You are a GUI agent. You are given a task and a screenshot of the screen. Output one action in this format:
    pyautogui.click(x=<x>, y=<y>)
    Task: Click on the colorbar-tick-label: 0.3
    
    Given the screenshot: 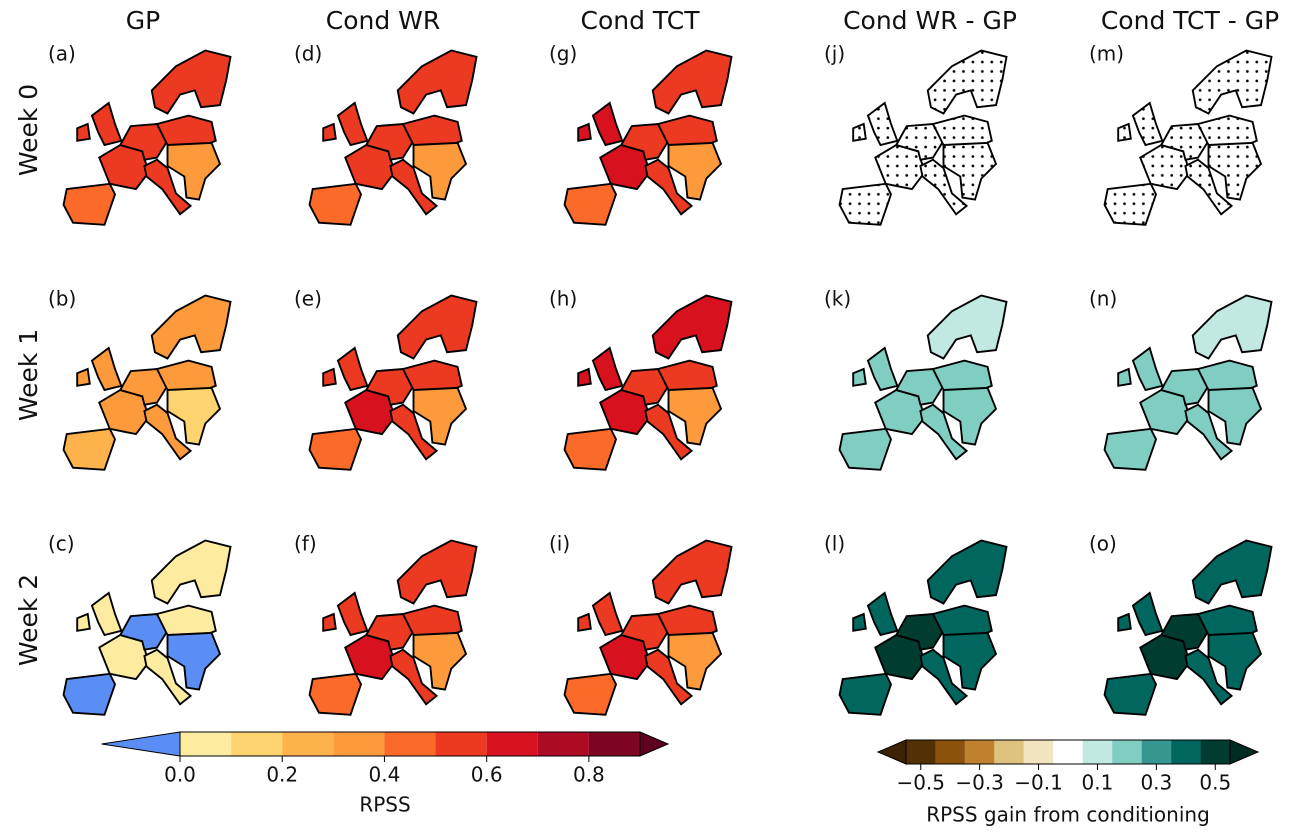 What is the action you would take?
    pyautogui.click(x=1156, y=783)
    